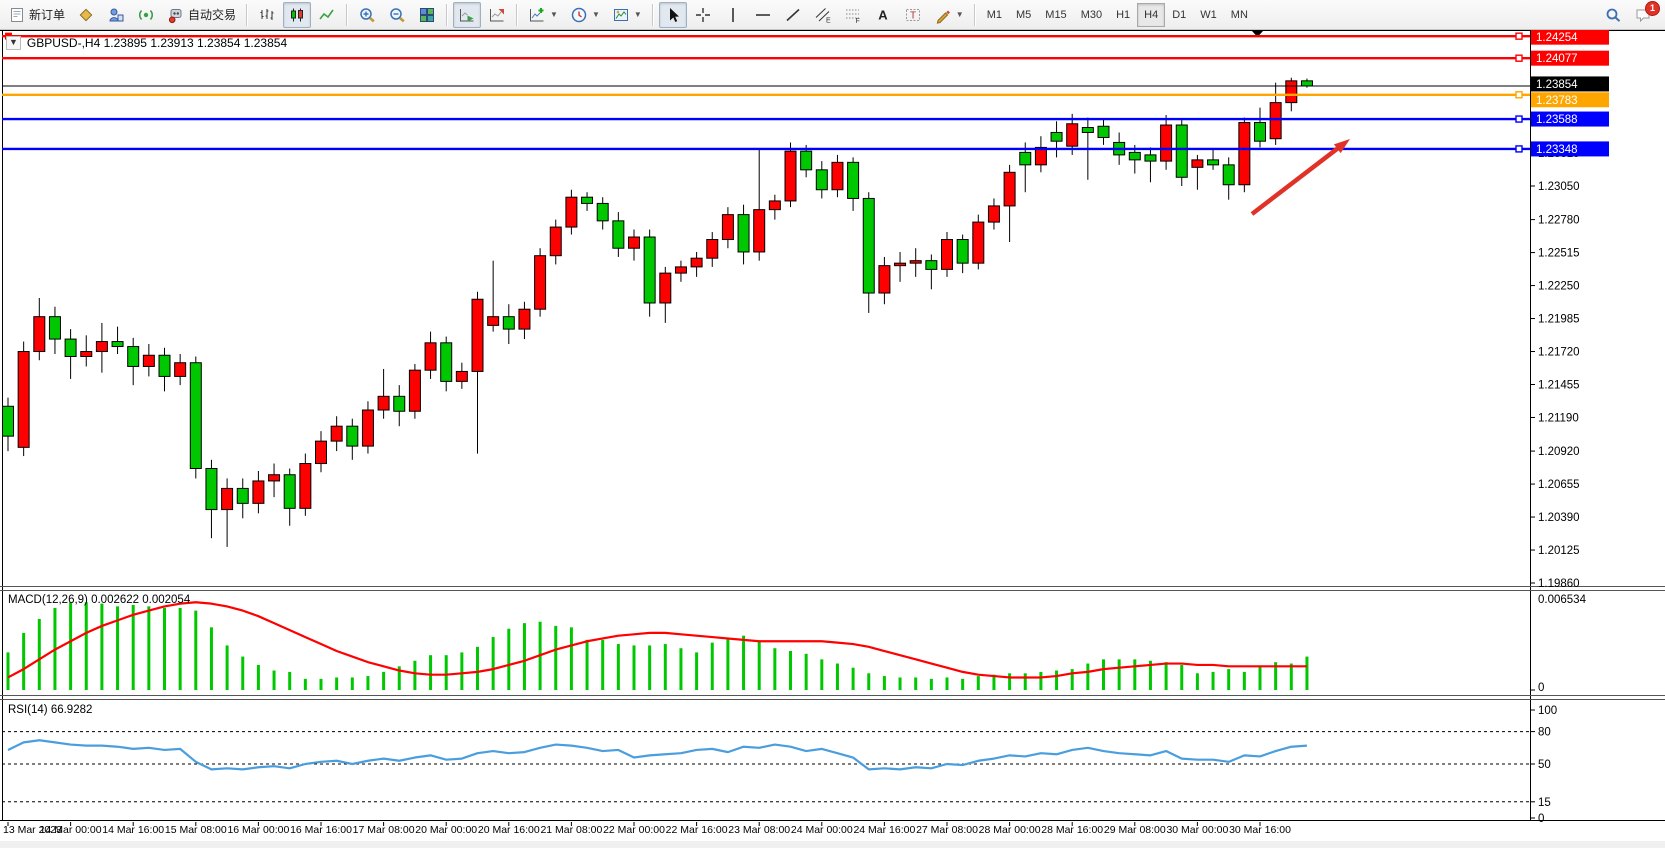 The image size is (1665, 848). I want to click on rsi-line, so click(657, 755).